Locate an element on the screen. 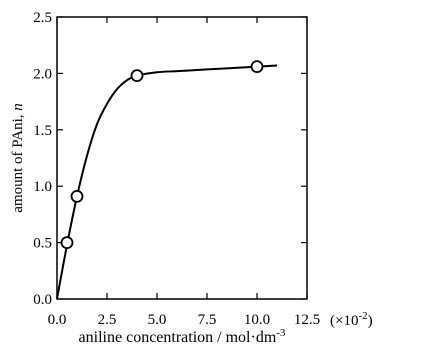  y-tick-label: 0.0 is located at coordinates (42, 300).